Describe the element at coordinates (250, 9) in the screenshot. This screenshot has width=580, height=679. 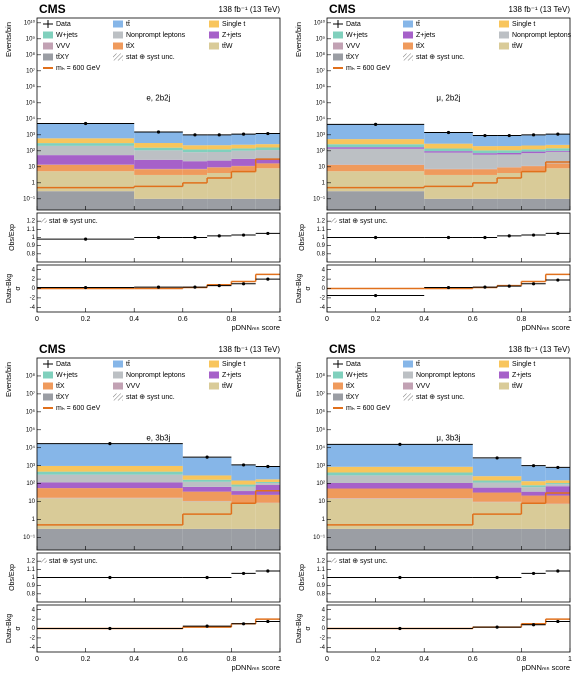
I see `lumi-label: 138 fb⁻¹ (13 TeV)` at that location.